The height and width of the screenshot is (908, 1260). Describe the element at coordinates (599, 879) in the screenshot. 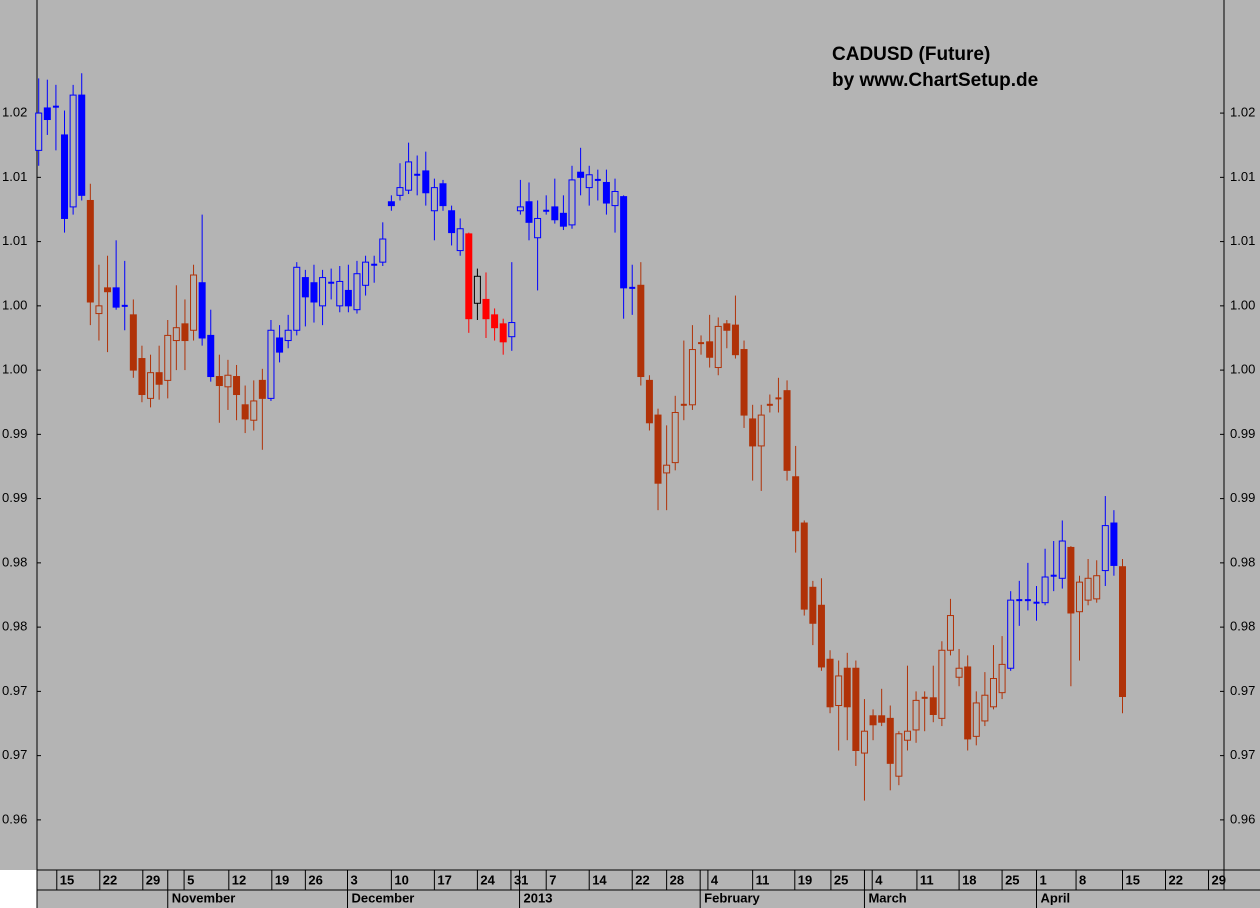

I see `x-tick-label: 14` at that location.